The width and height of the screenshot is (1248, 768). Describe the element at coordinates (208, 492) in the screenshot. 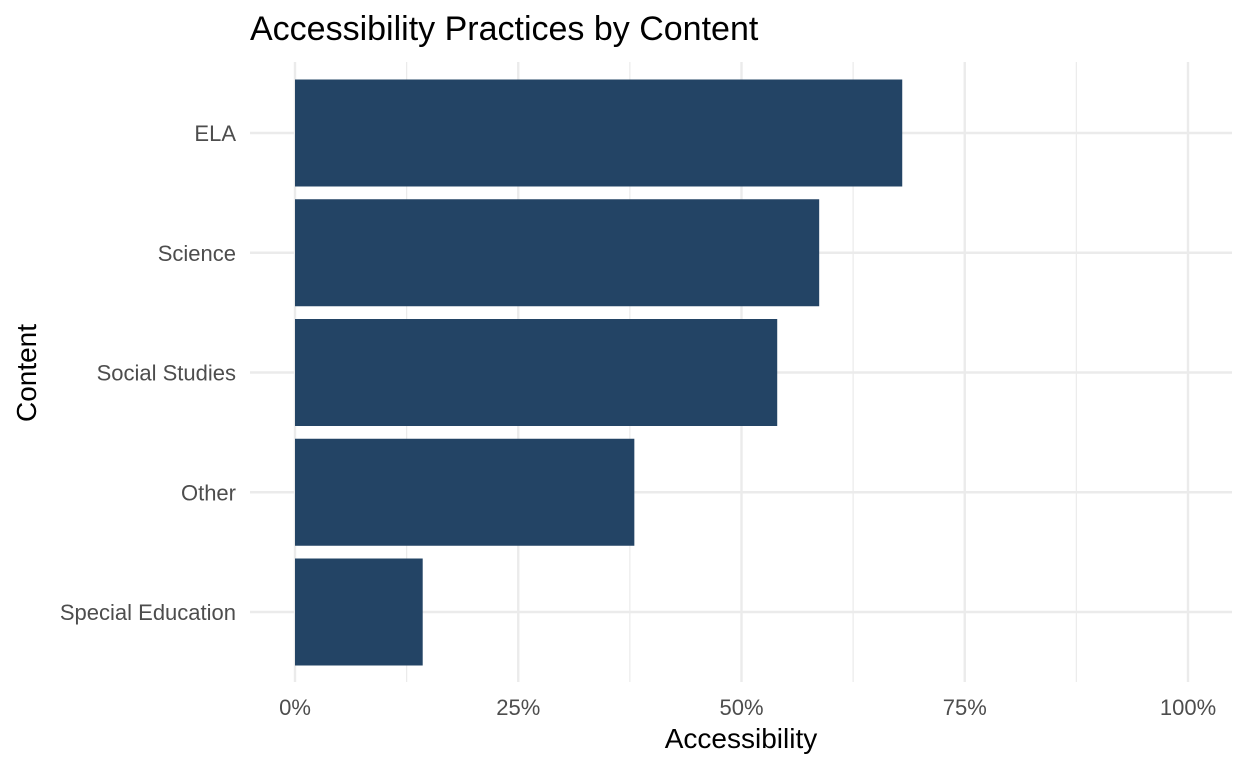

I see `y-tick-label: Other` at that location.